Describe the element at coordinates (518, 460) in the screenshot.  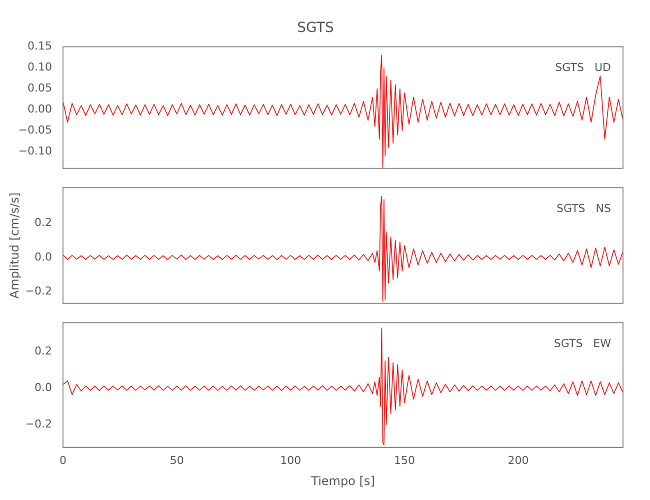
I see `x-tick-label: 200` at that location.